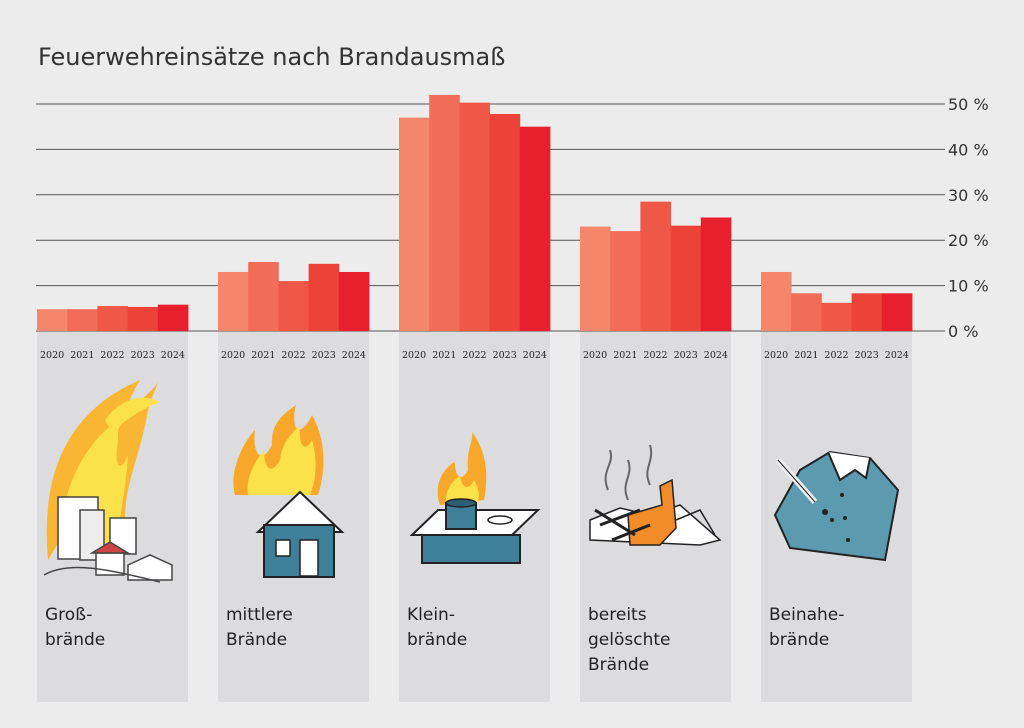  What do you see at coordinates (968, 149) in the screenshot?
I see `y-tick-label: 40 %` at bounding box center [968, 149].